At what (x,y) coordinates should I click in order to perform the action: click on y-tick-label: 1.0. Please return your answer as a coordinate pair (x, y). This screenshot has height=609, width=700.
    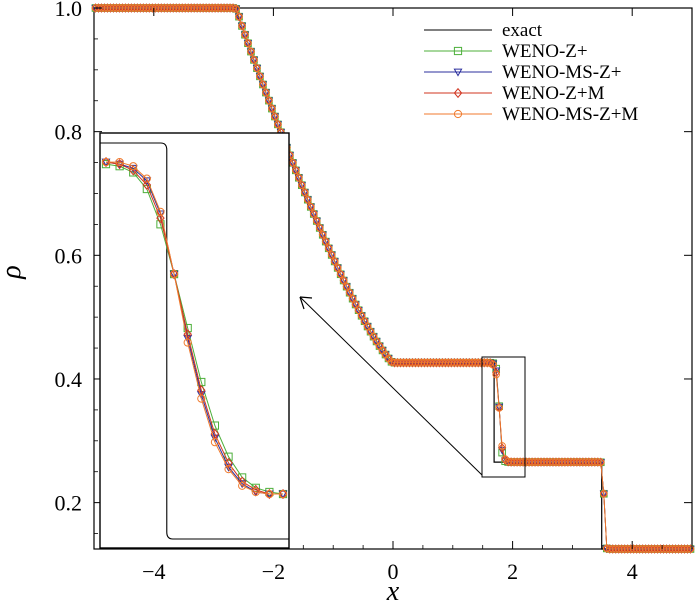
    Looking at the image, I should click on (69, 10).